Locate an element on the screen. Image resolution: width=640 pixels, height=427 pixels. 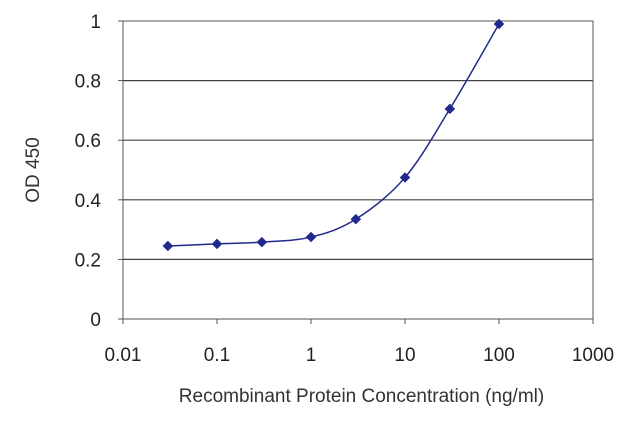
x-tick-label: 10 is located at coordinates (404, 355).